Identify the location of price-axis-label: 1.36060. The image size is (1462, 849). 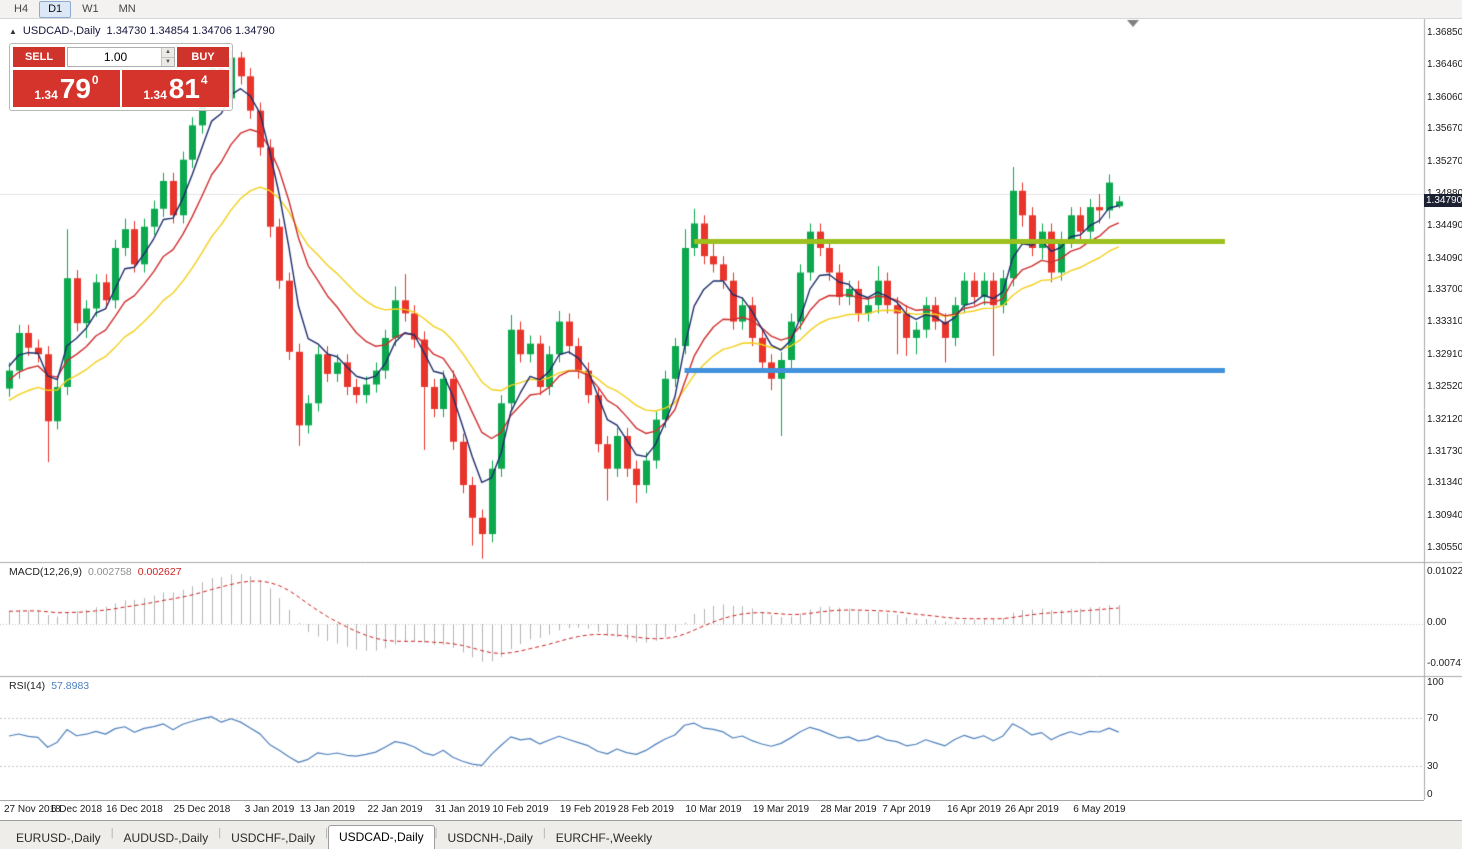
(1444, 97).